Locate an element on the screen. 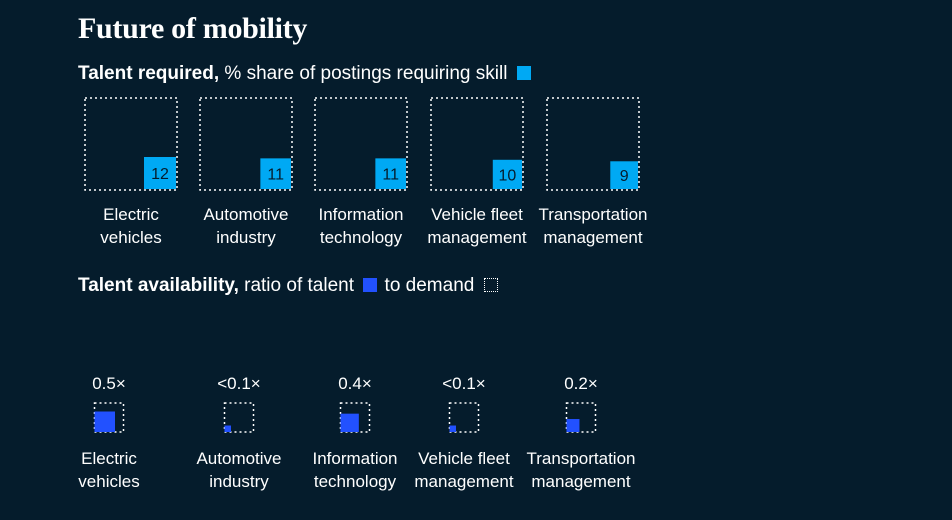 This screenshot has width=952, height=520. talent-availability-sublabel: ratio of talent is located at coordinates (296, 285).